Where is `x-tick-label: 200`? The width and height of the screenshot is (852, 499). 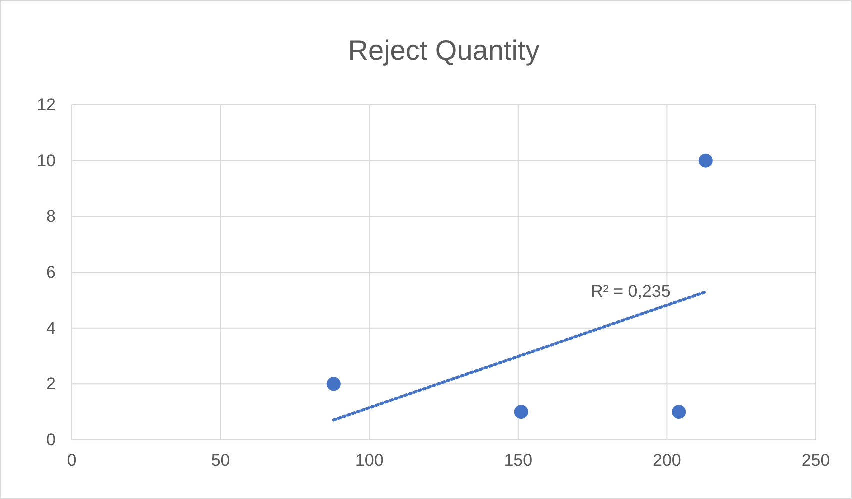
x-tick-label: 200 is located at coordinates (667, 460).